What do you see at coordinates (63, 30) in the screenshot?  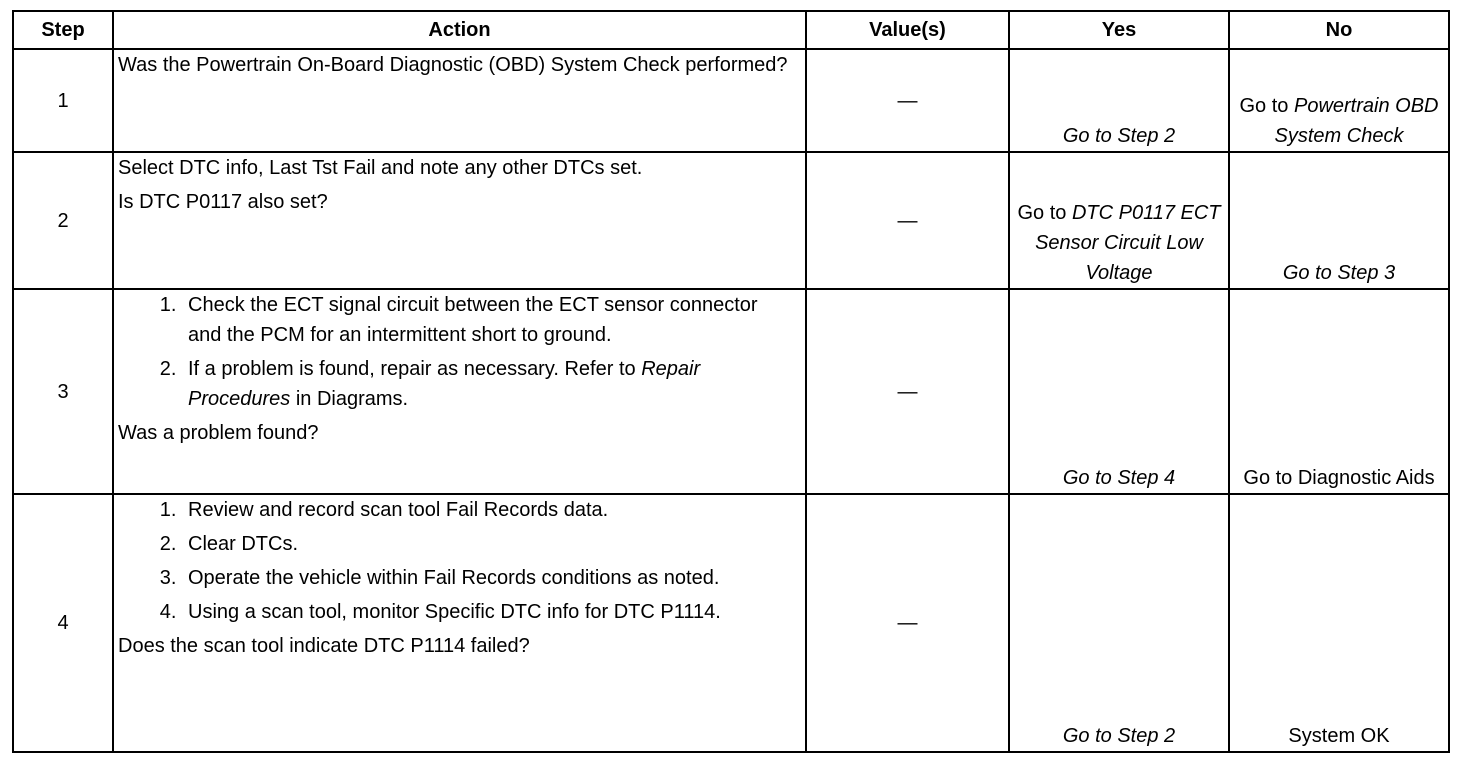 I see `header-step: Step` at bounding box center [63, 30].